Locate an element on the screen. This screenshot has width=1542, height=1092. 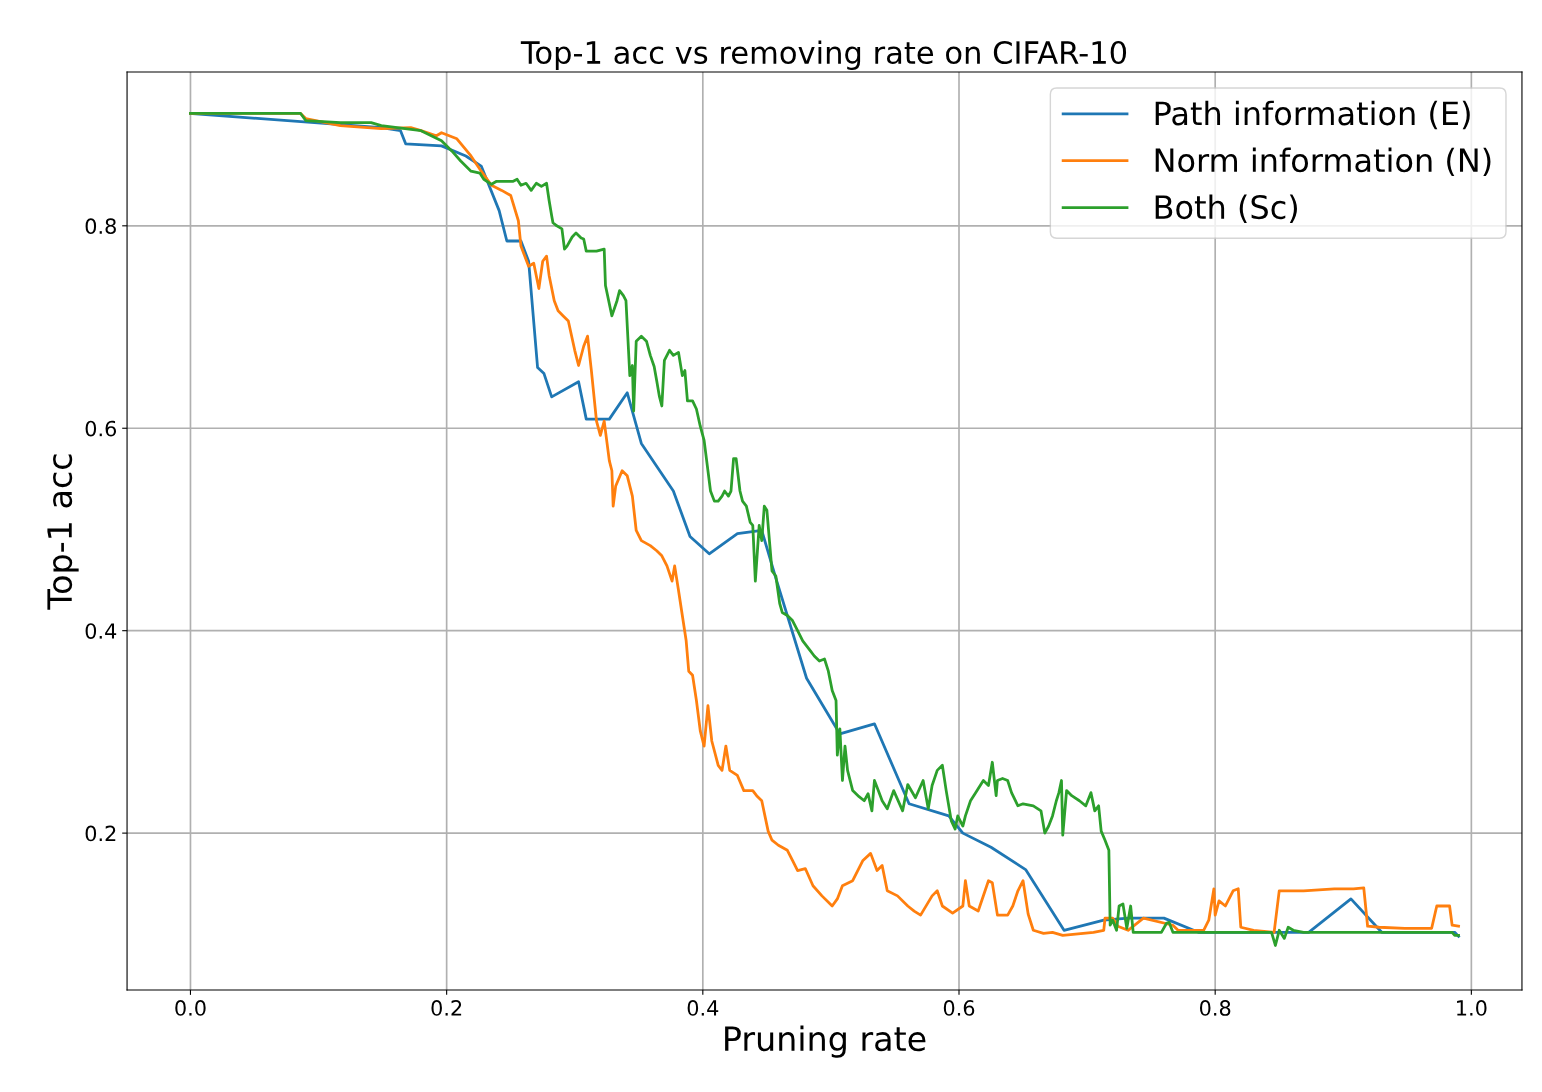
x-tick-label: 1.0 is located at coordinates (1472, 1008).